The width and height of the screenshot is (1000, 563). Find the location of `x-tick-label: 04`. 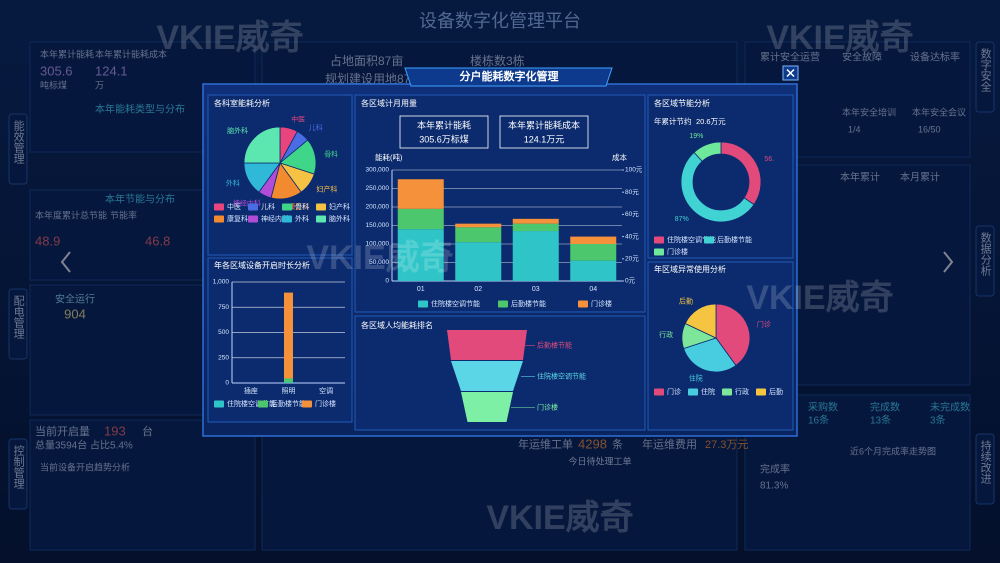

x-tick-label: 04 is located at coordinates (593, 289).